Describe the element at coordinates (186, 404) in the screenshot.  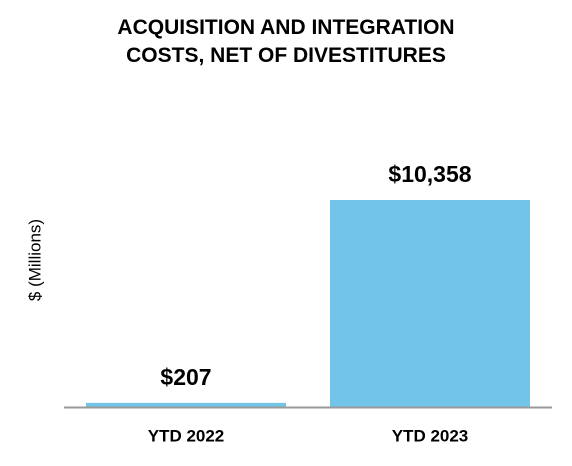
I see `bar` at that location.